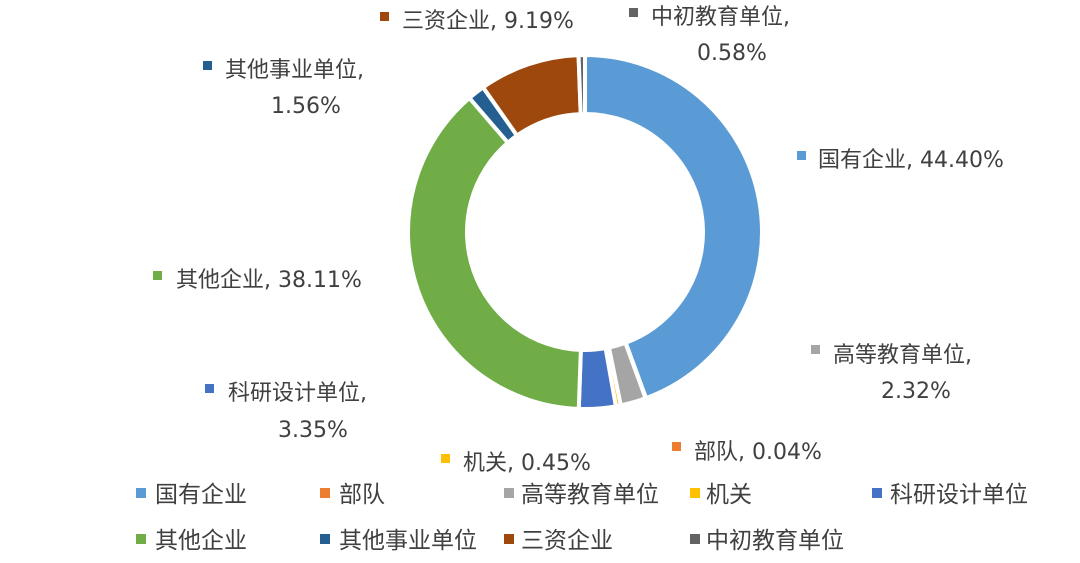 This screenshot has height=563, width=1080. I want to click on label-marker-qitashiye, so click(207, 65).